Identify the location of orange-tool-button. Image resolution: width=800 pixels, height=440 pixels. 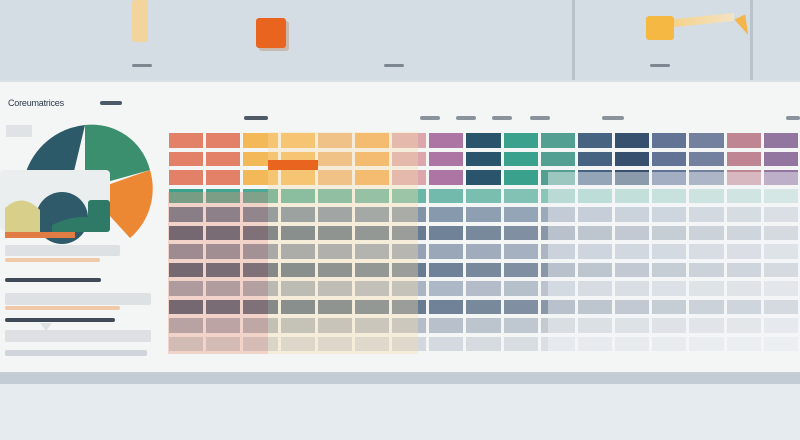
(271, 33).